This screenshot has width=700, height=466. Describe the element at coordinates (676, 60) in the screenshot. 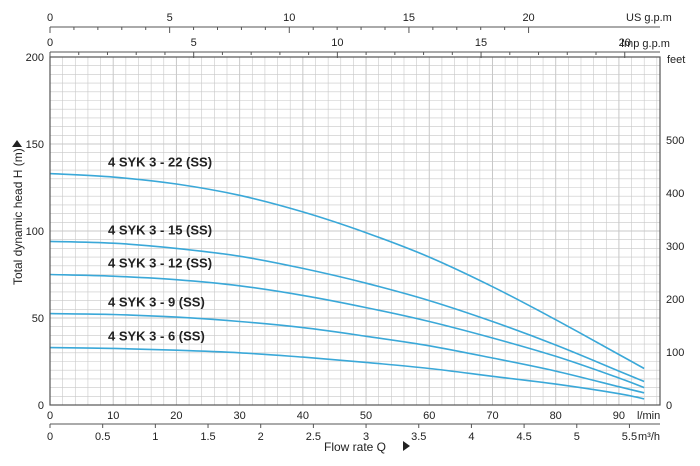

I see `right-feet-unit: feet` at that location.